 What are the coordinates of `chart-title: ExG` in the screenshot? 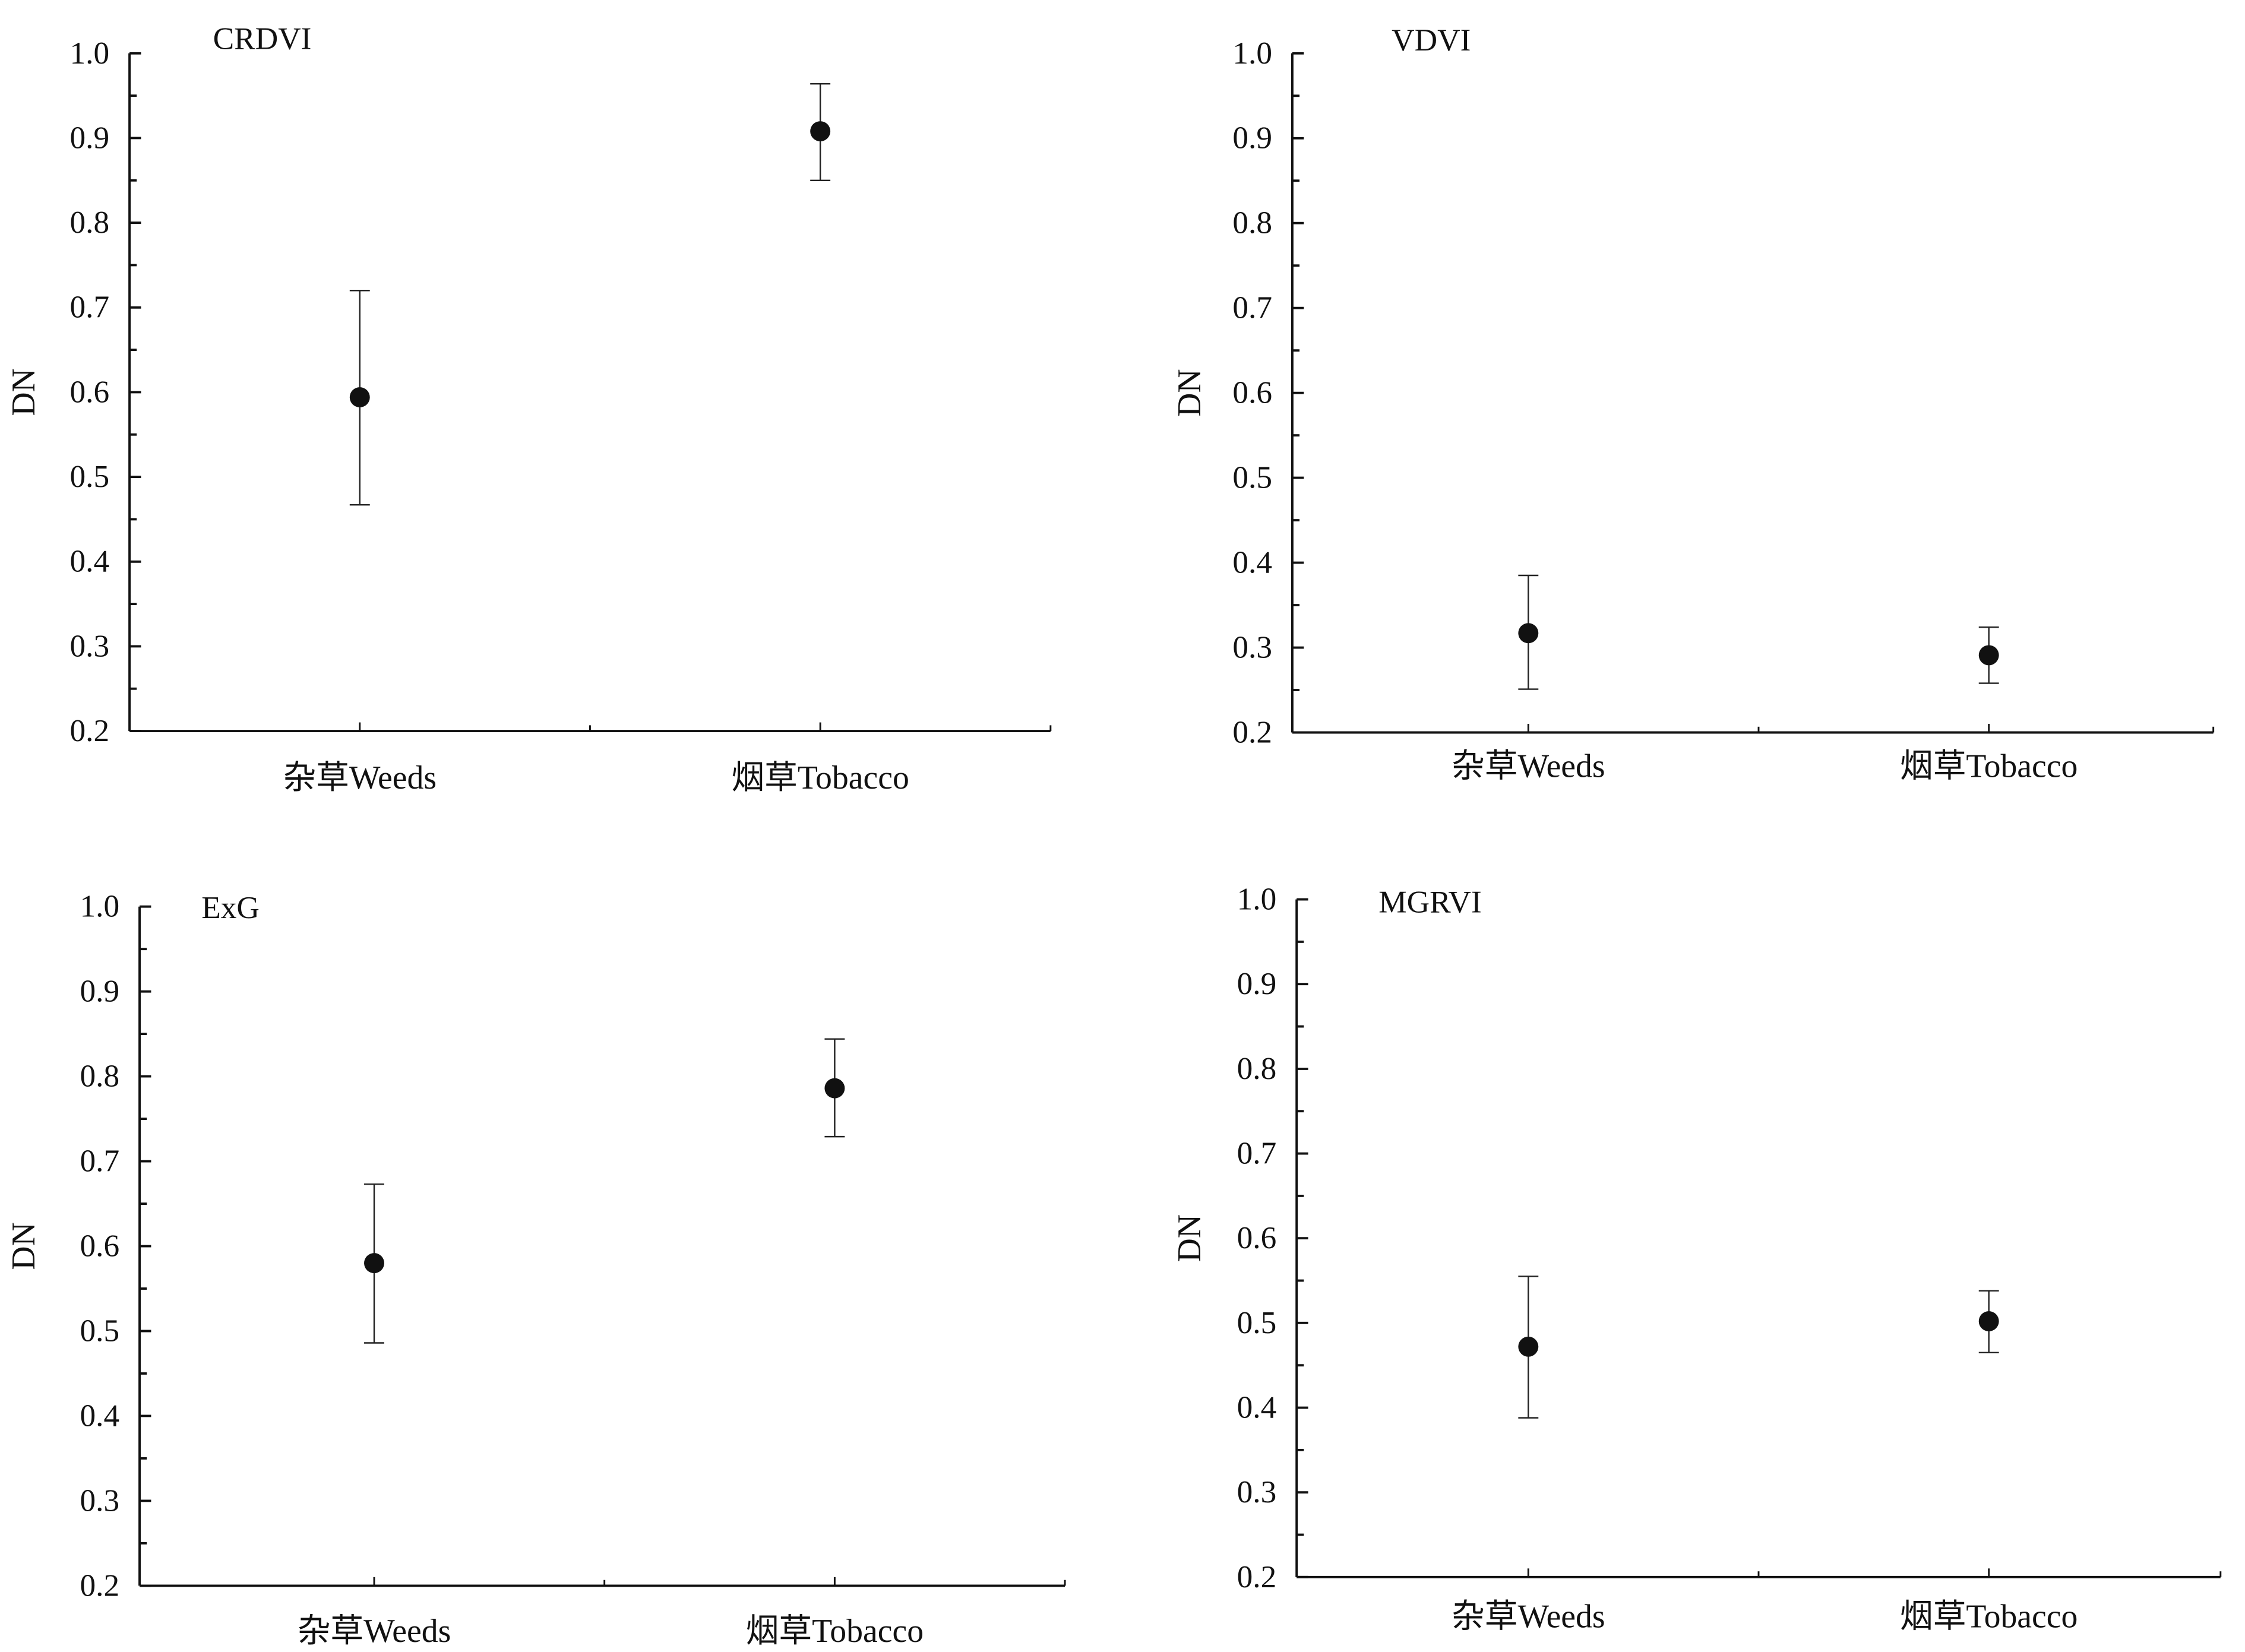 It's located at (231, 907).